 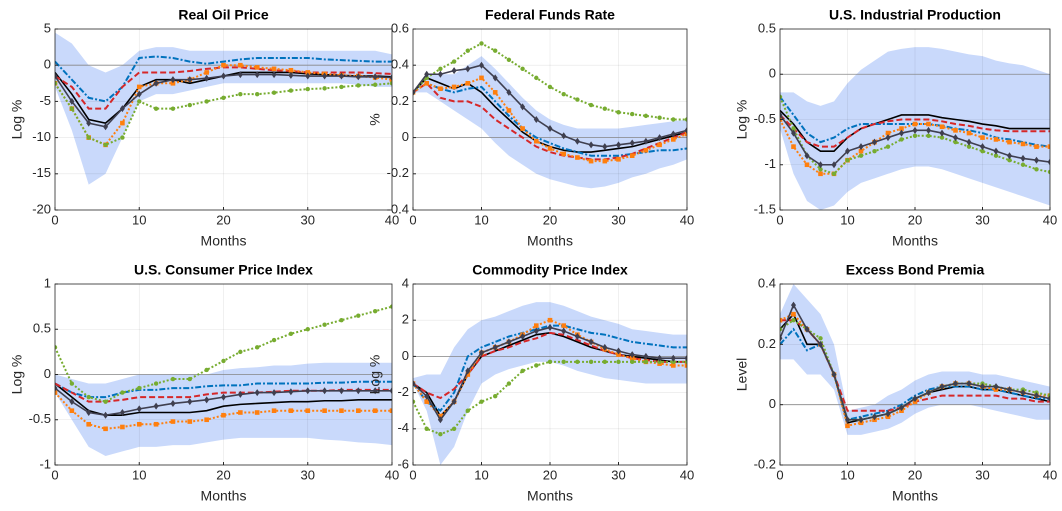 I want to click on x-tick-label: 20, so click(x=223, y=219).